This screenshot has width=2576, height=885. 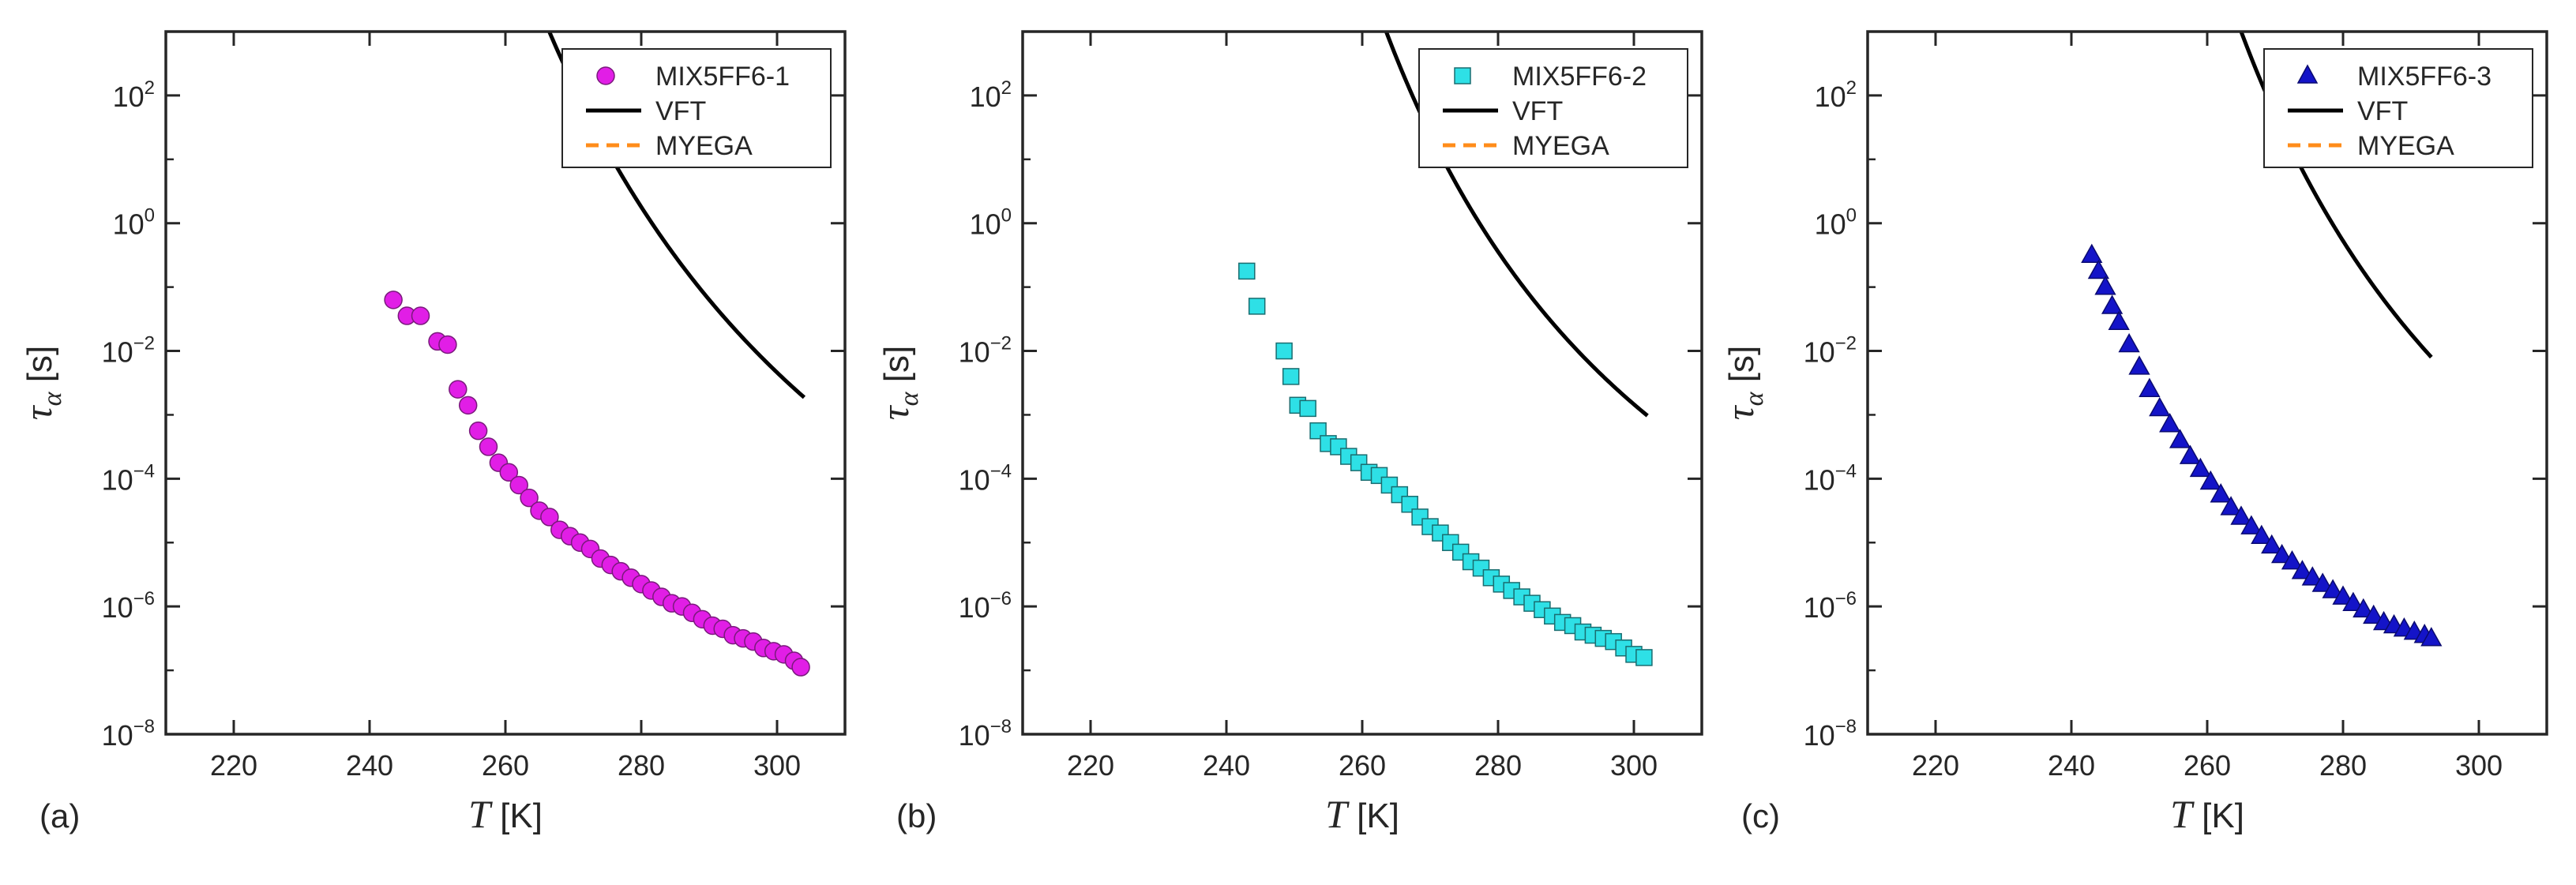 I want to click on legend-label: MIX5FF6-2, so click(x=1579, y=77).